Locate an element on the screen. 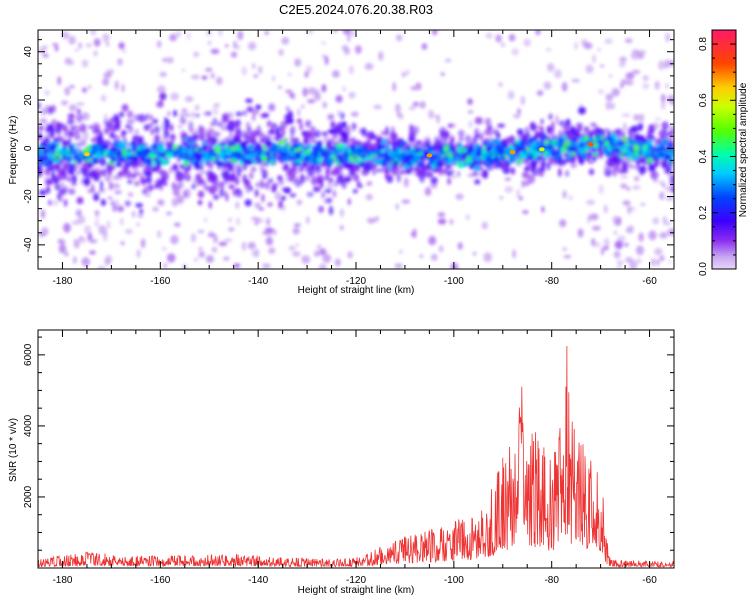 This screenshot has width=750, height=600. x-tick-label: -160 is located at coordinates (160, 281).